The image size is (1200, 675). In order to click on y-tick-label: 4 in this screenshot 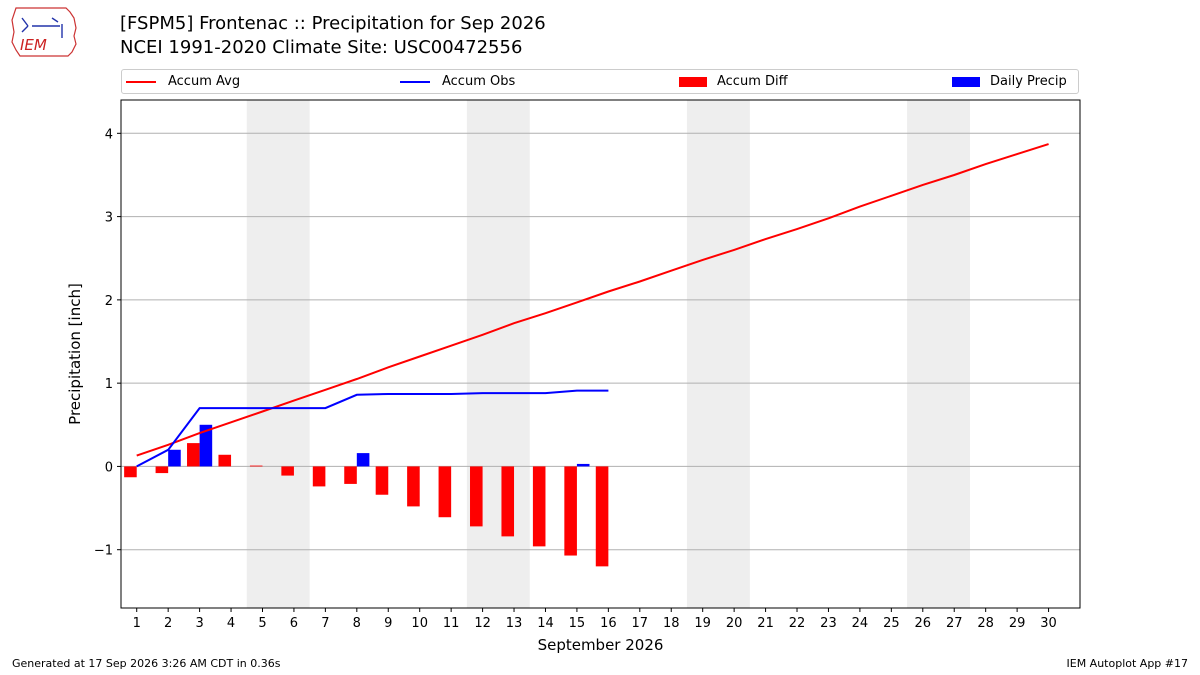, I will do `click(109, 134)`.